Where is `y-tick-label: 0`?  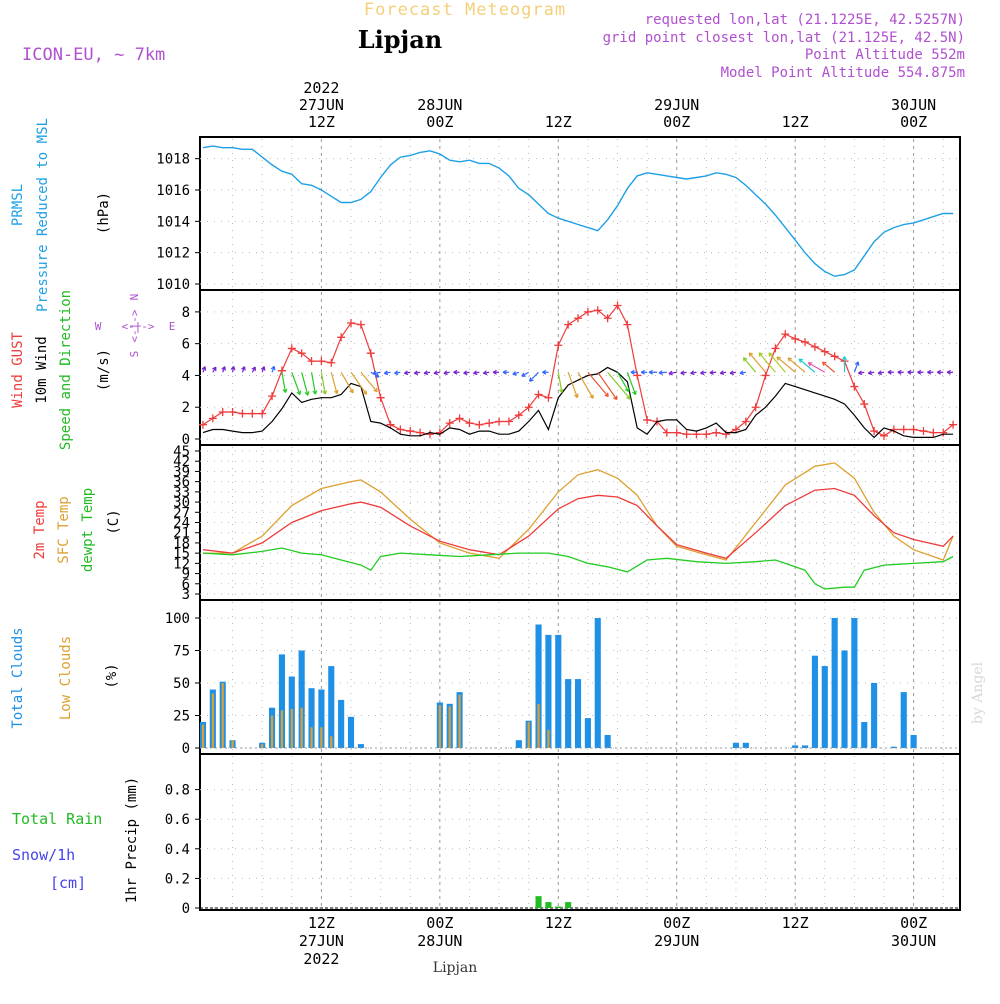 y-tick-label: 0 is located at coordinates (186, 749).